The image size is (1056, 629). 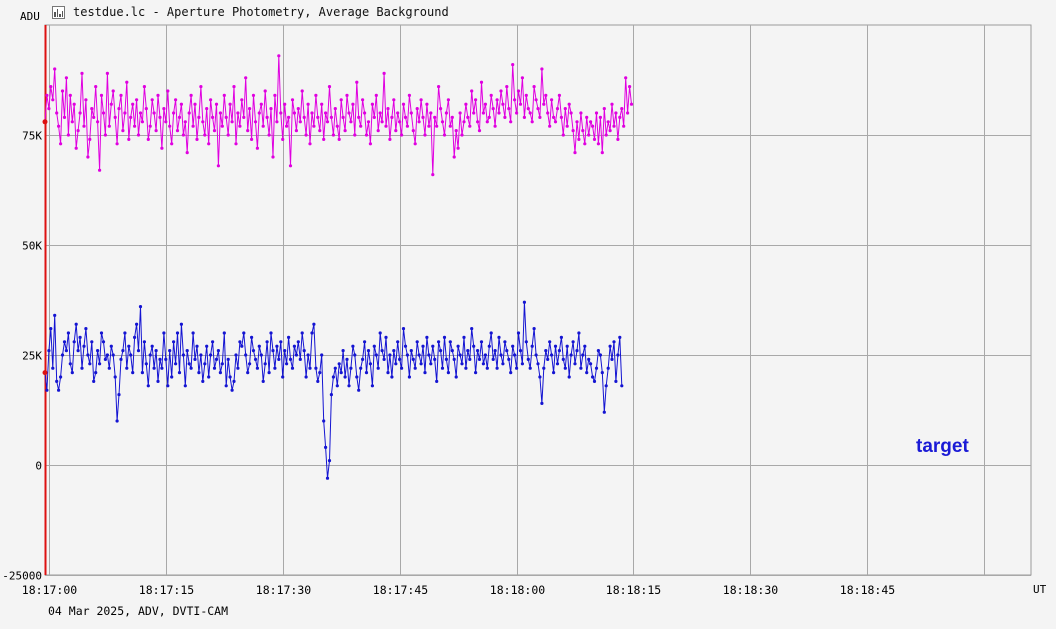 I want to click on x-tick-label: 18:18:00, so click(x=517, y=590).